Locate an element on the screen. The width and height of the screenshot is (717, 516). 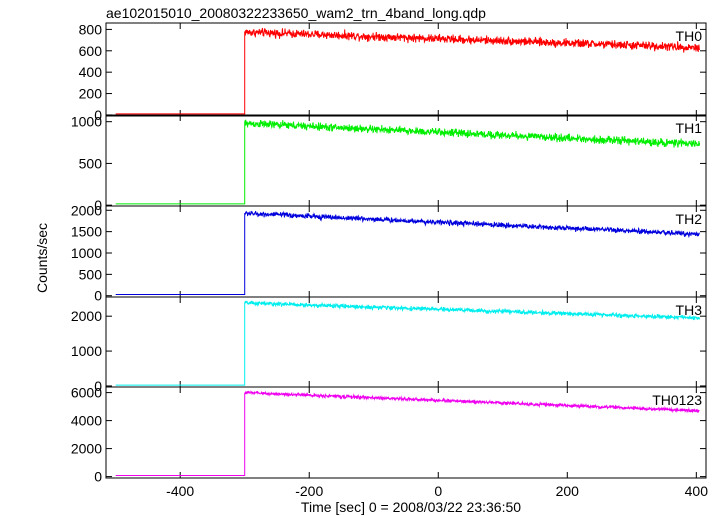
series-line-th3 is located at coordinates (408, 343).